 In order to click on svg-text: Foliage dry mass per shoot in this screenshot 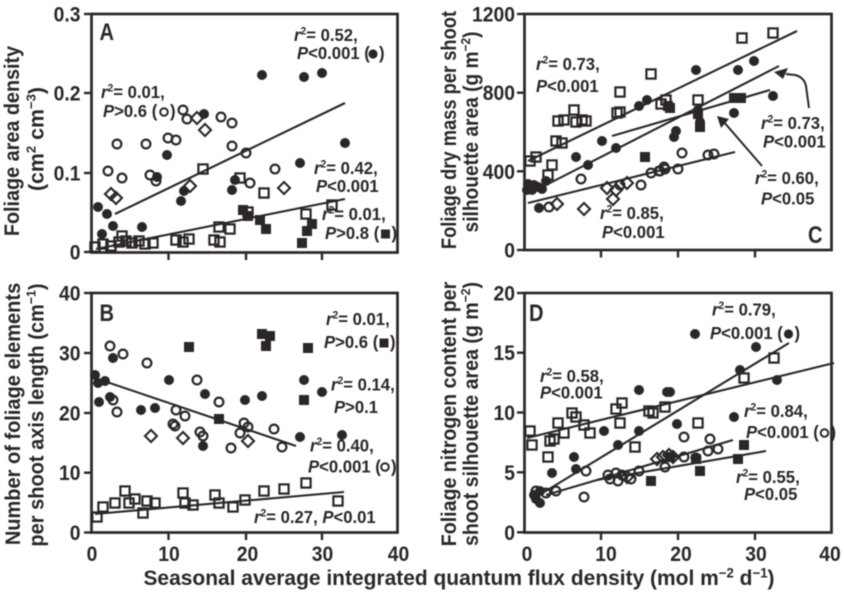, I will do `click(450, 130)`.